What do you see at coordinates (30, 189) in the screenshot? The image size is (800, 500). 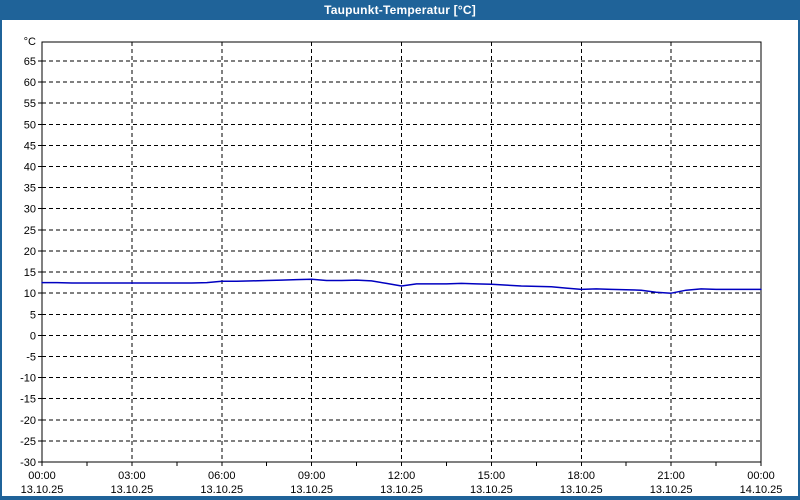 I see `y-tick-label: 35` at bounding box center [30, 189].